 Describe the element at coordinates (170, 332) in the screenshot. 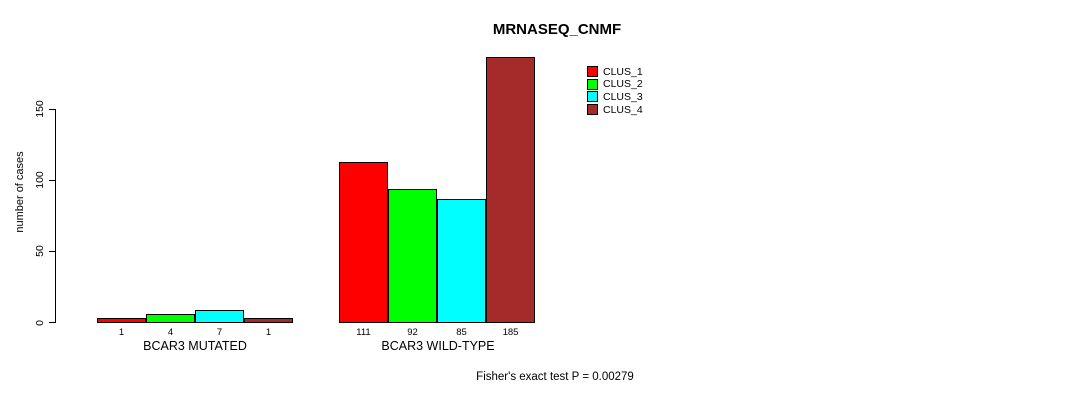

I see `bar-value-label: 4` at that location.